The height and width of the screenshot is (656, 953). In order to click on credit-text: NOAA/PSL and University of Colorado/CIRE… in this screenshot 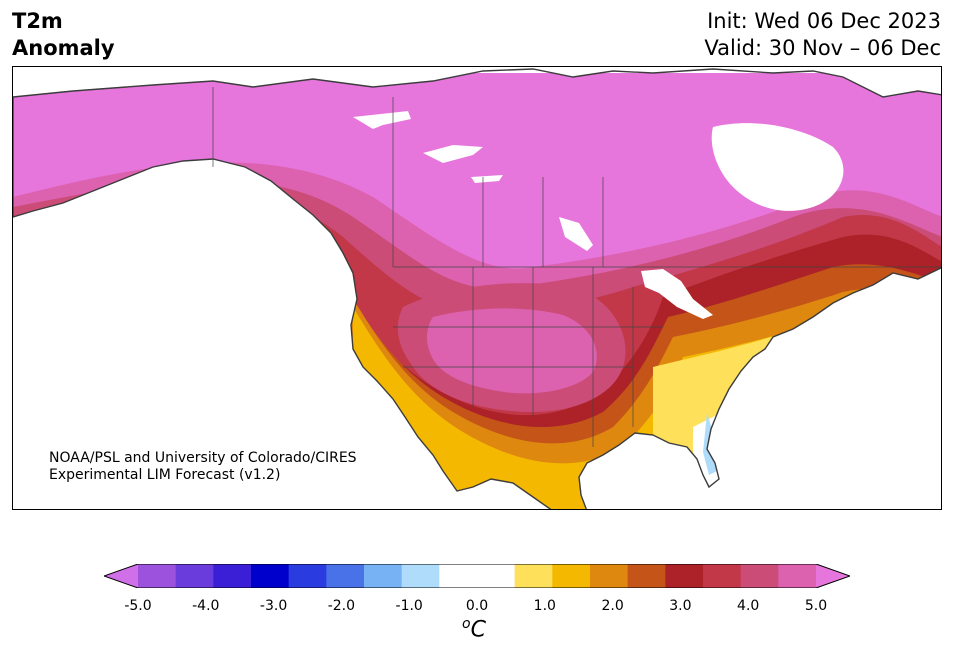, I will do `click(203, 467)`.